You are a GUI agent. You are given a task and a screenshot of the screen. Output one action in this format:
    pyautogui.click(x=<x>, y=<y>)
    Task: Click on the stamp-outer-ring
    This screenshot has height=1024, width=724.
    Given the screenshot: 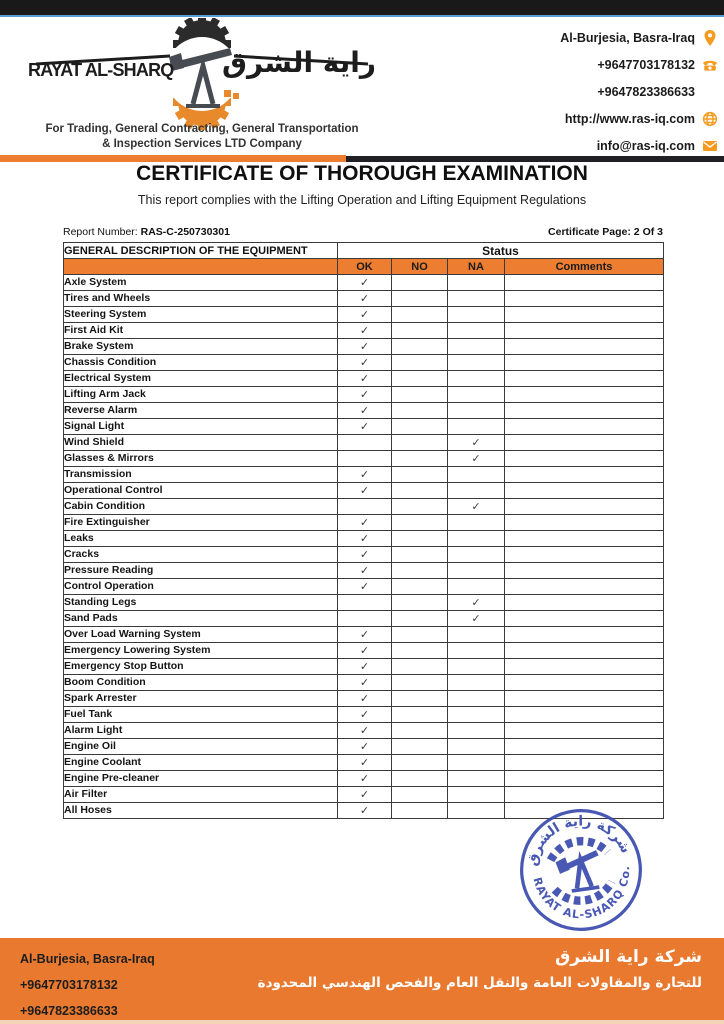 What is the action you would take?
    pyautogui.click(x=581, y=870)
    